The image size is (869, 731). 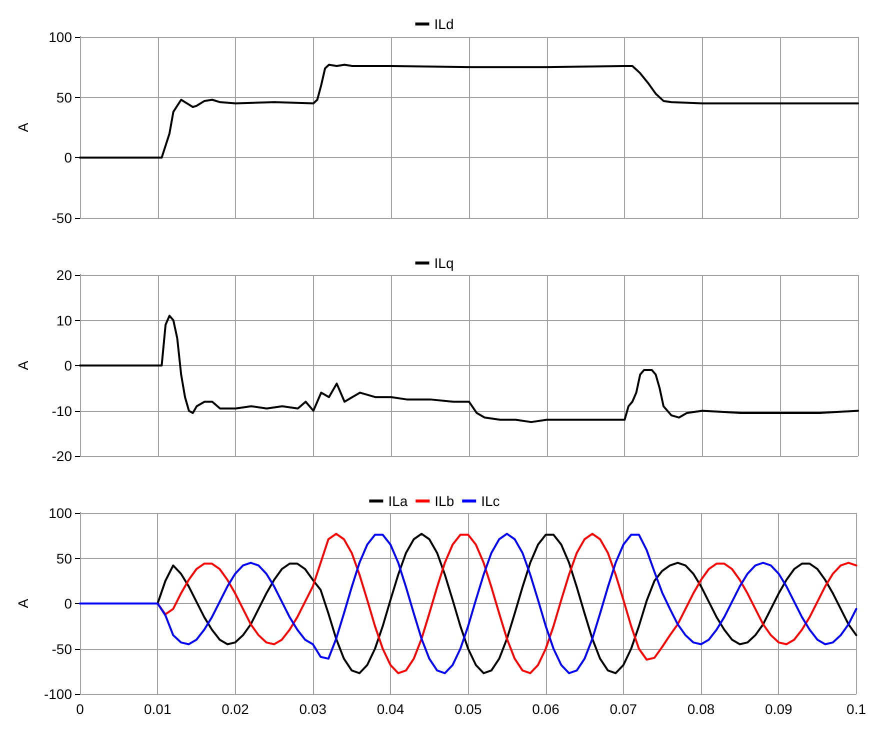 I want to click on x-tick-label: 0.03, so click(x=313, y=709).